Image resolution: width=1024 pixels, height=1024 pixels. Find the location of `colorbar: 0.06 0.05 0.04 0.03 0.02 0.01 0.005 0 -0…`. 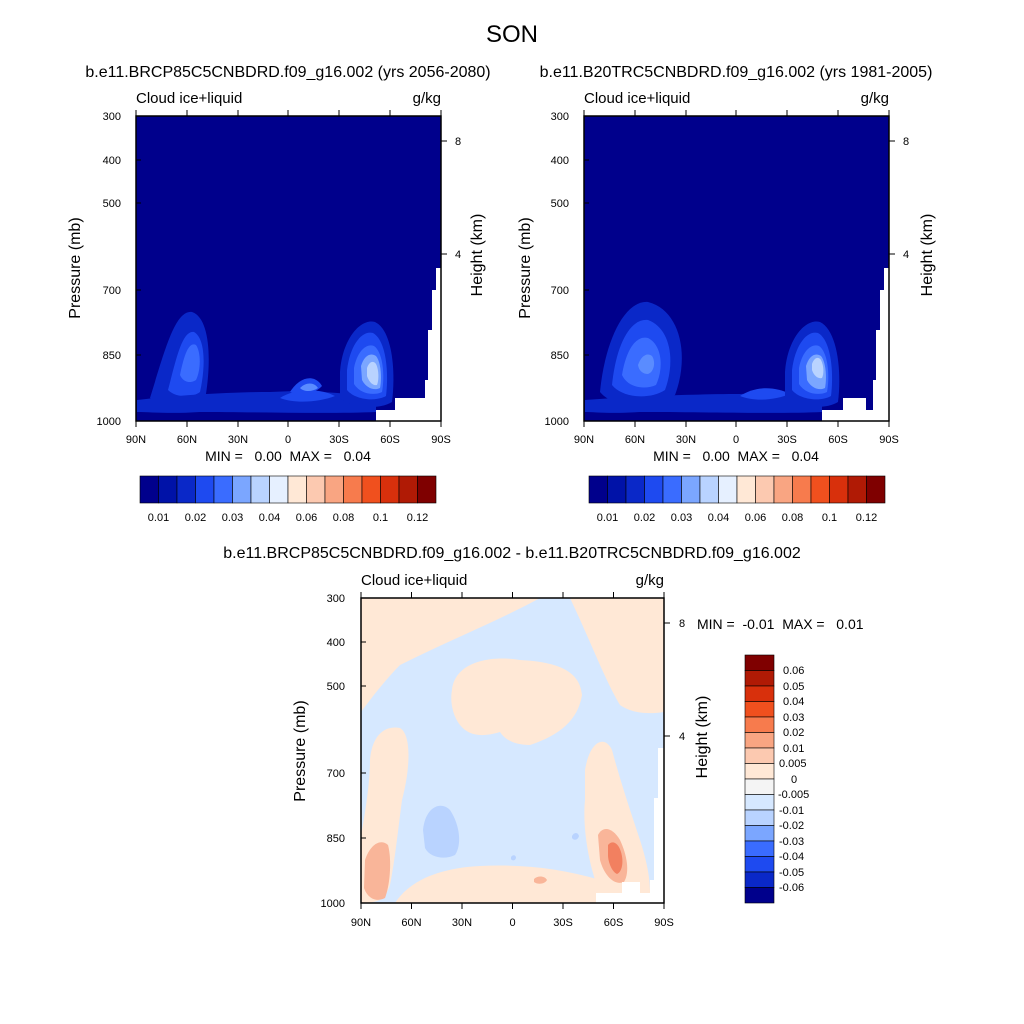

colorbar: 0.06 0.05 0.04 0.03 0.02 0.01 0.005 0 -0… is located at coordinates (776, 779).